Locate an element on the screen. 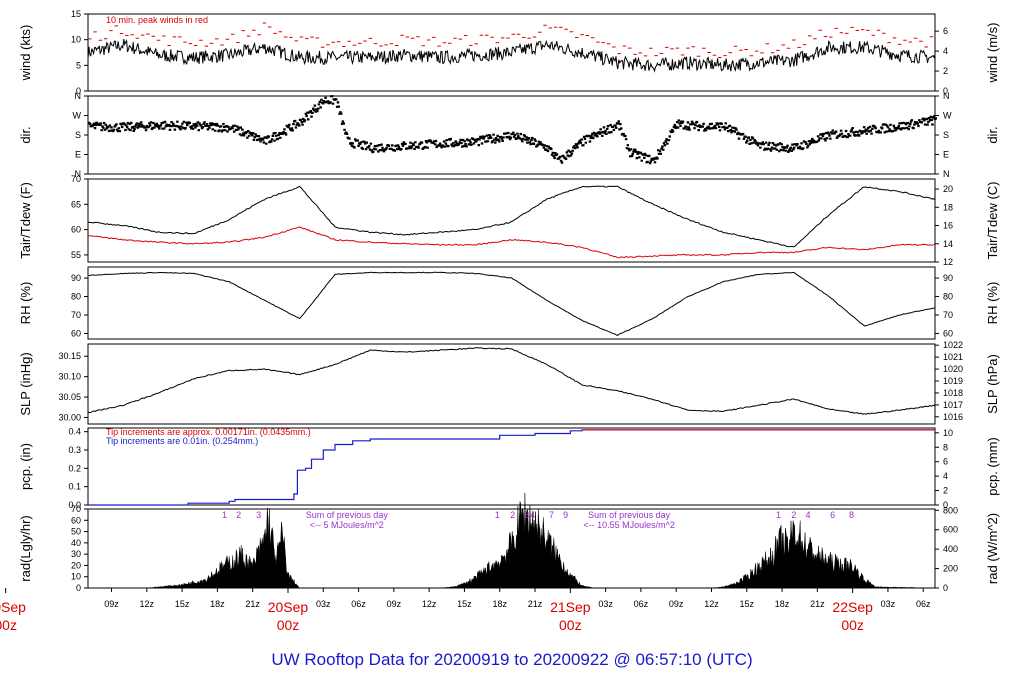  rad-annotation: <-- 5 MJoules/m^2 is located at coordinates (347, 525).